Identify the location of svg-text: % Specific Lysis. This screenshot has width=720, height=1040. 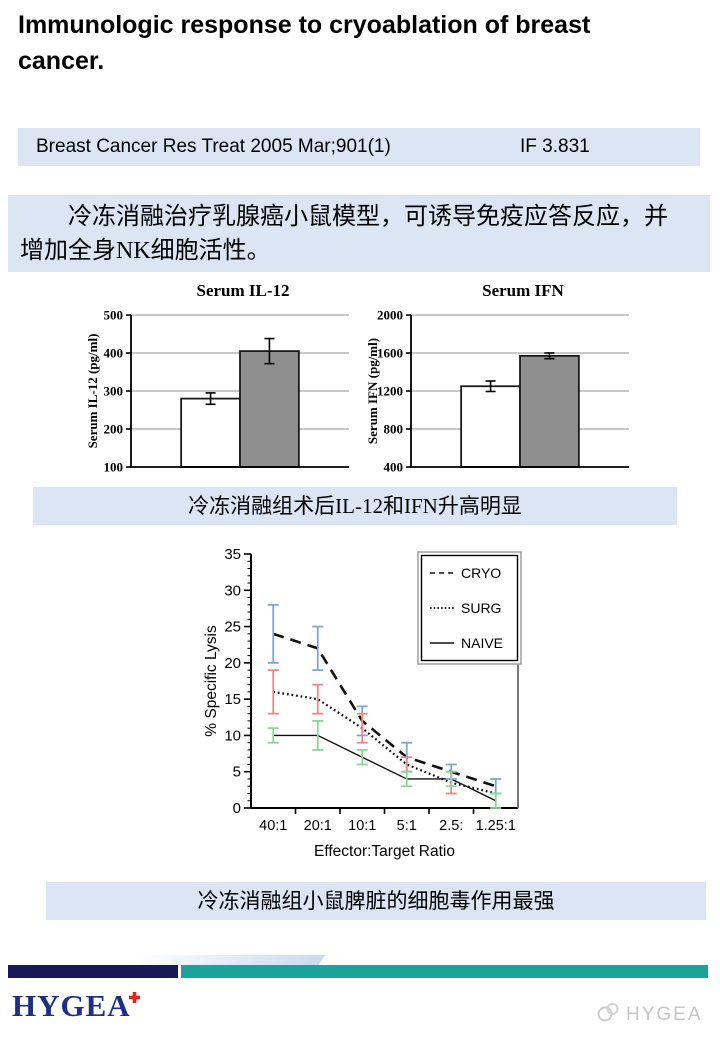
(211, 681).